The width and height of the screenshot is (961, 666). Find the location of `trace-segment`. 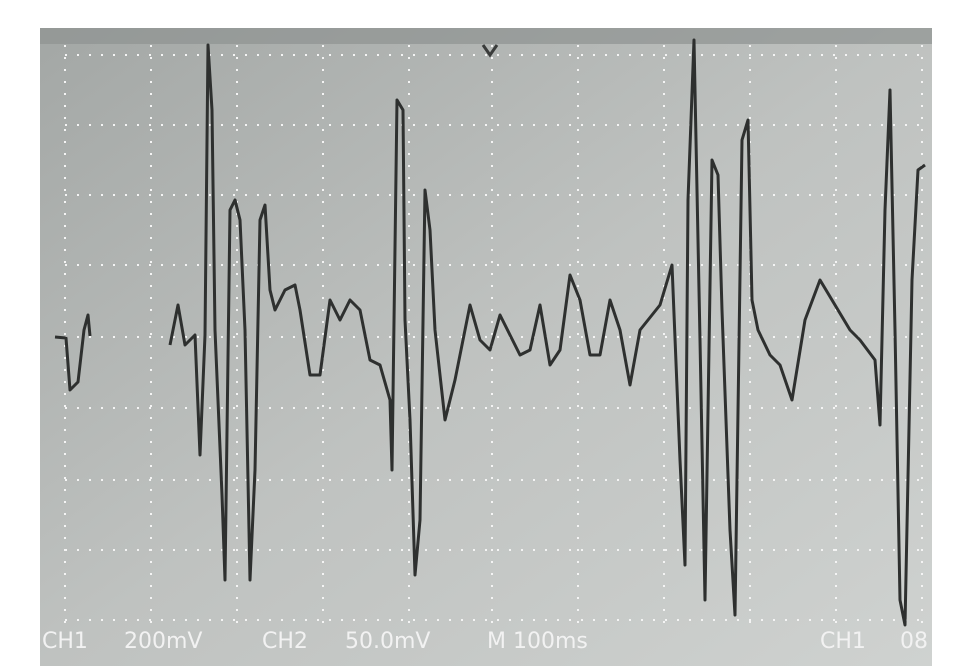

trace-segment is located at coordinates (73, 352).